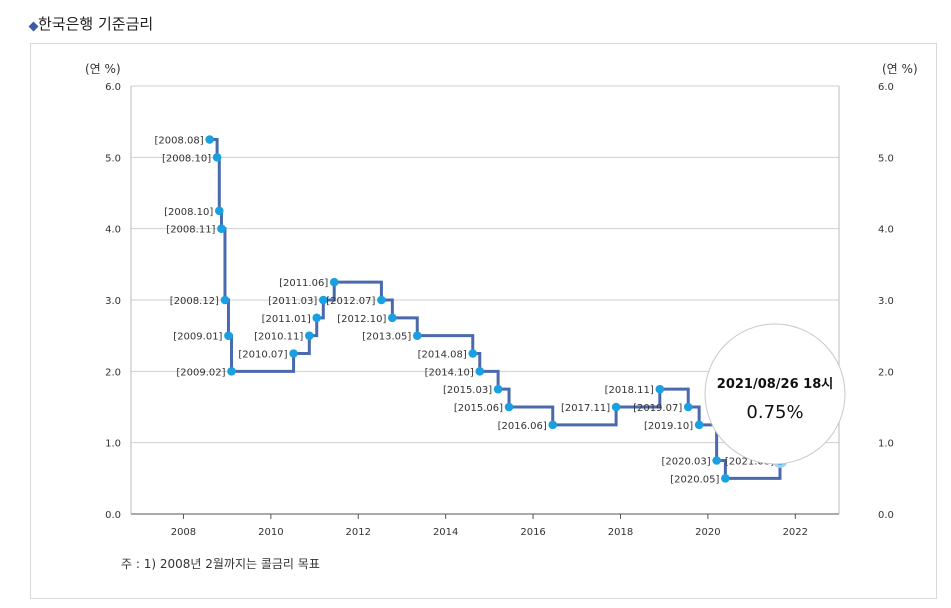  Describe the element at coordinates (361, 319) in the screenshot. I see `point-date-label: [2012.10]` at that location.